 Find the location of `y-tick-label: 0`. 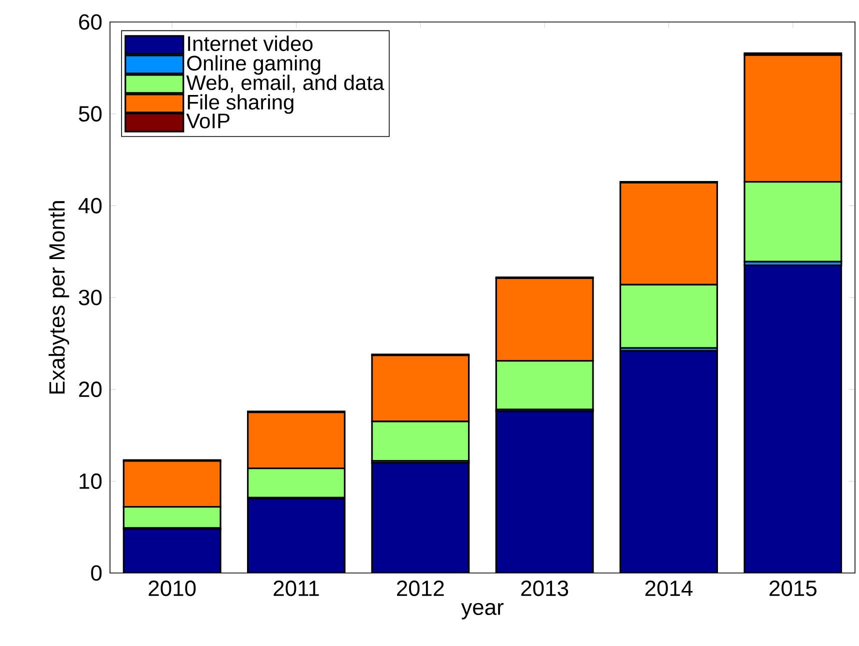

y-tick-label: 0 is located at coordinates (96, 573).